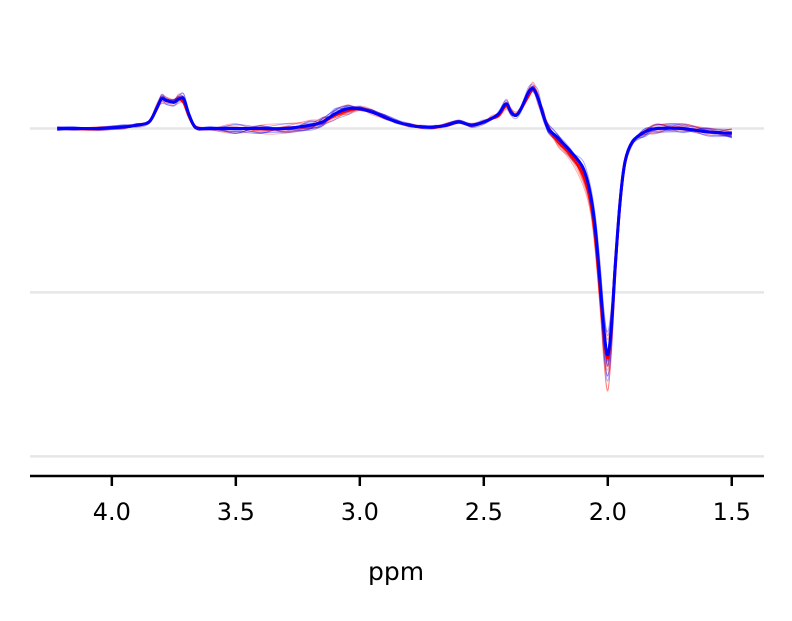  I want to click on x-tick-label-4: 2.0, so click(608, 512).